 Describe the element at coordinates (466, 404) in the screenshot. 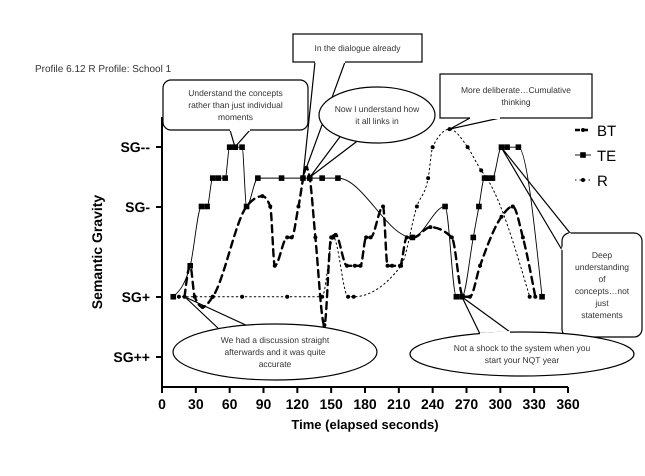

I see `x-tick-label: 270` at that location.